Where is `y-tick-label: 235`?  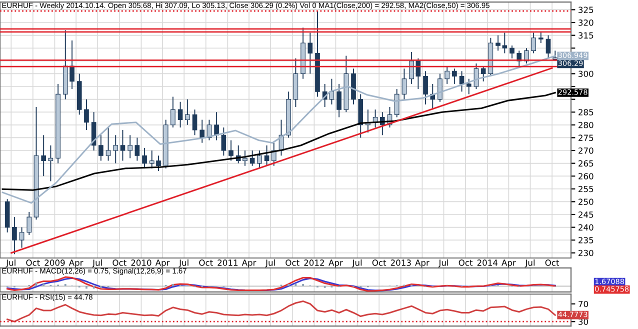 y-tick-label: 235 is located at coordinates (586, 240).